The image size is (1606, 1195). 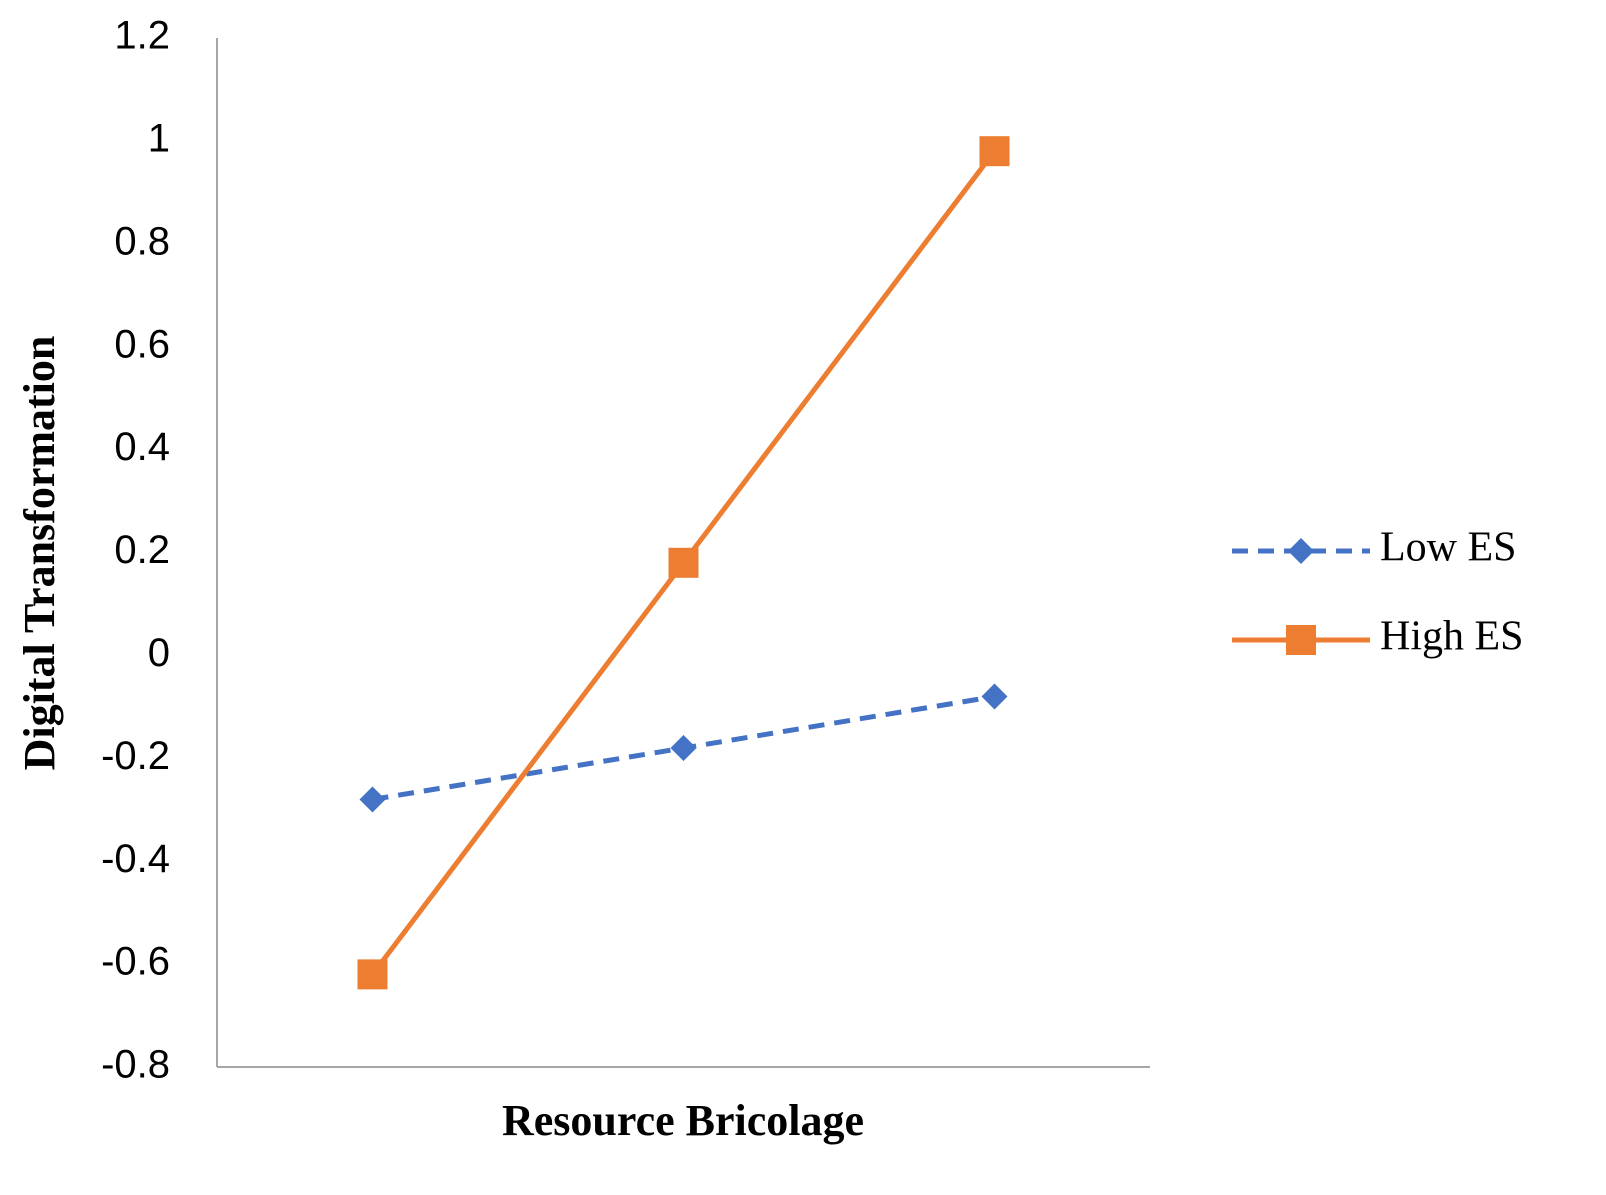 What do you see at coordinates (135, 859) in the screenshot?
I see `y-tick-label: -0.4` at bounding box center [135, 859].